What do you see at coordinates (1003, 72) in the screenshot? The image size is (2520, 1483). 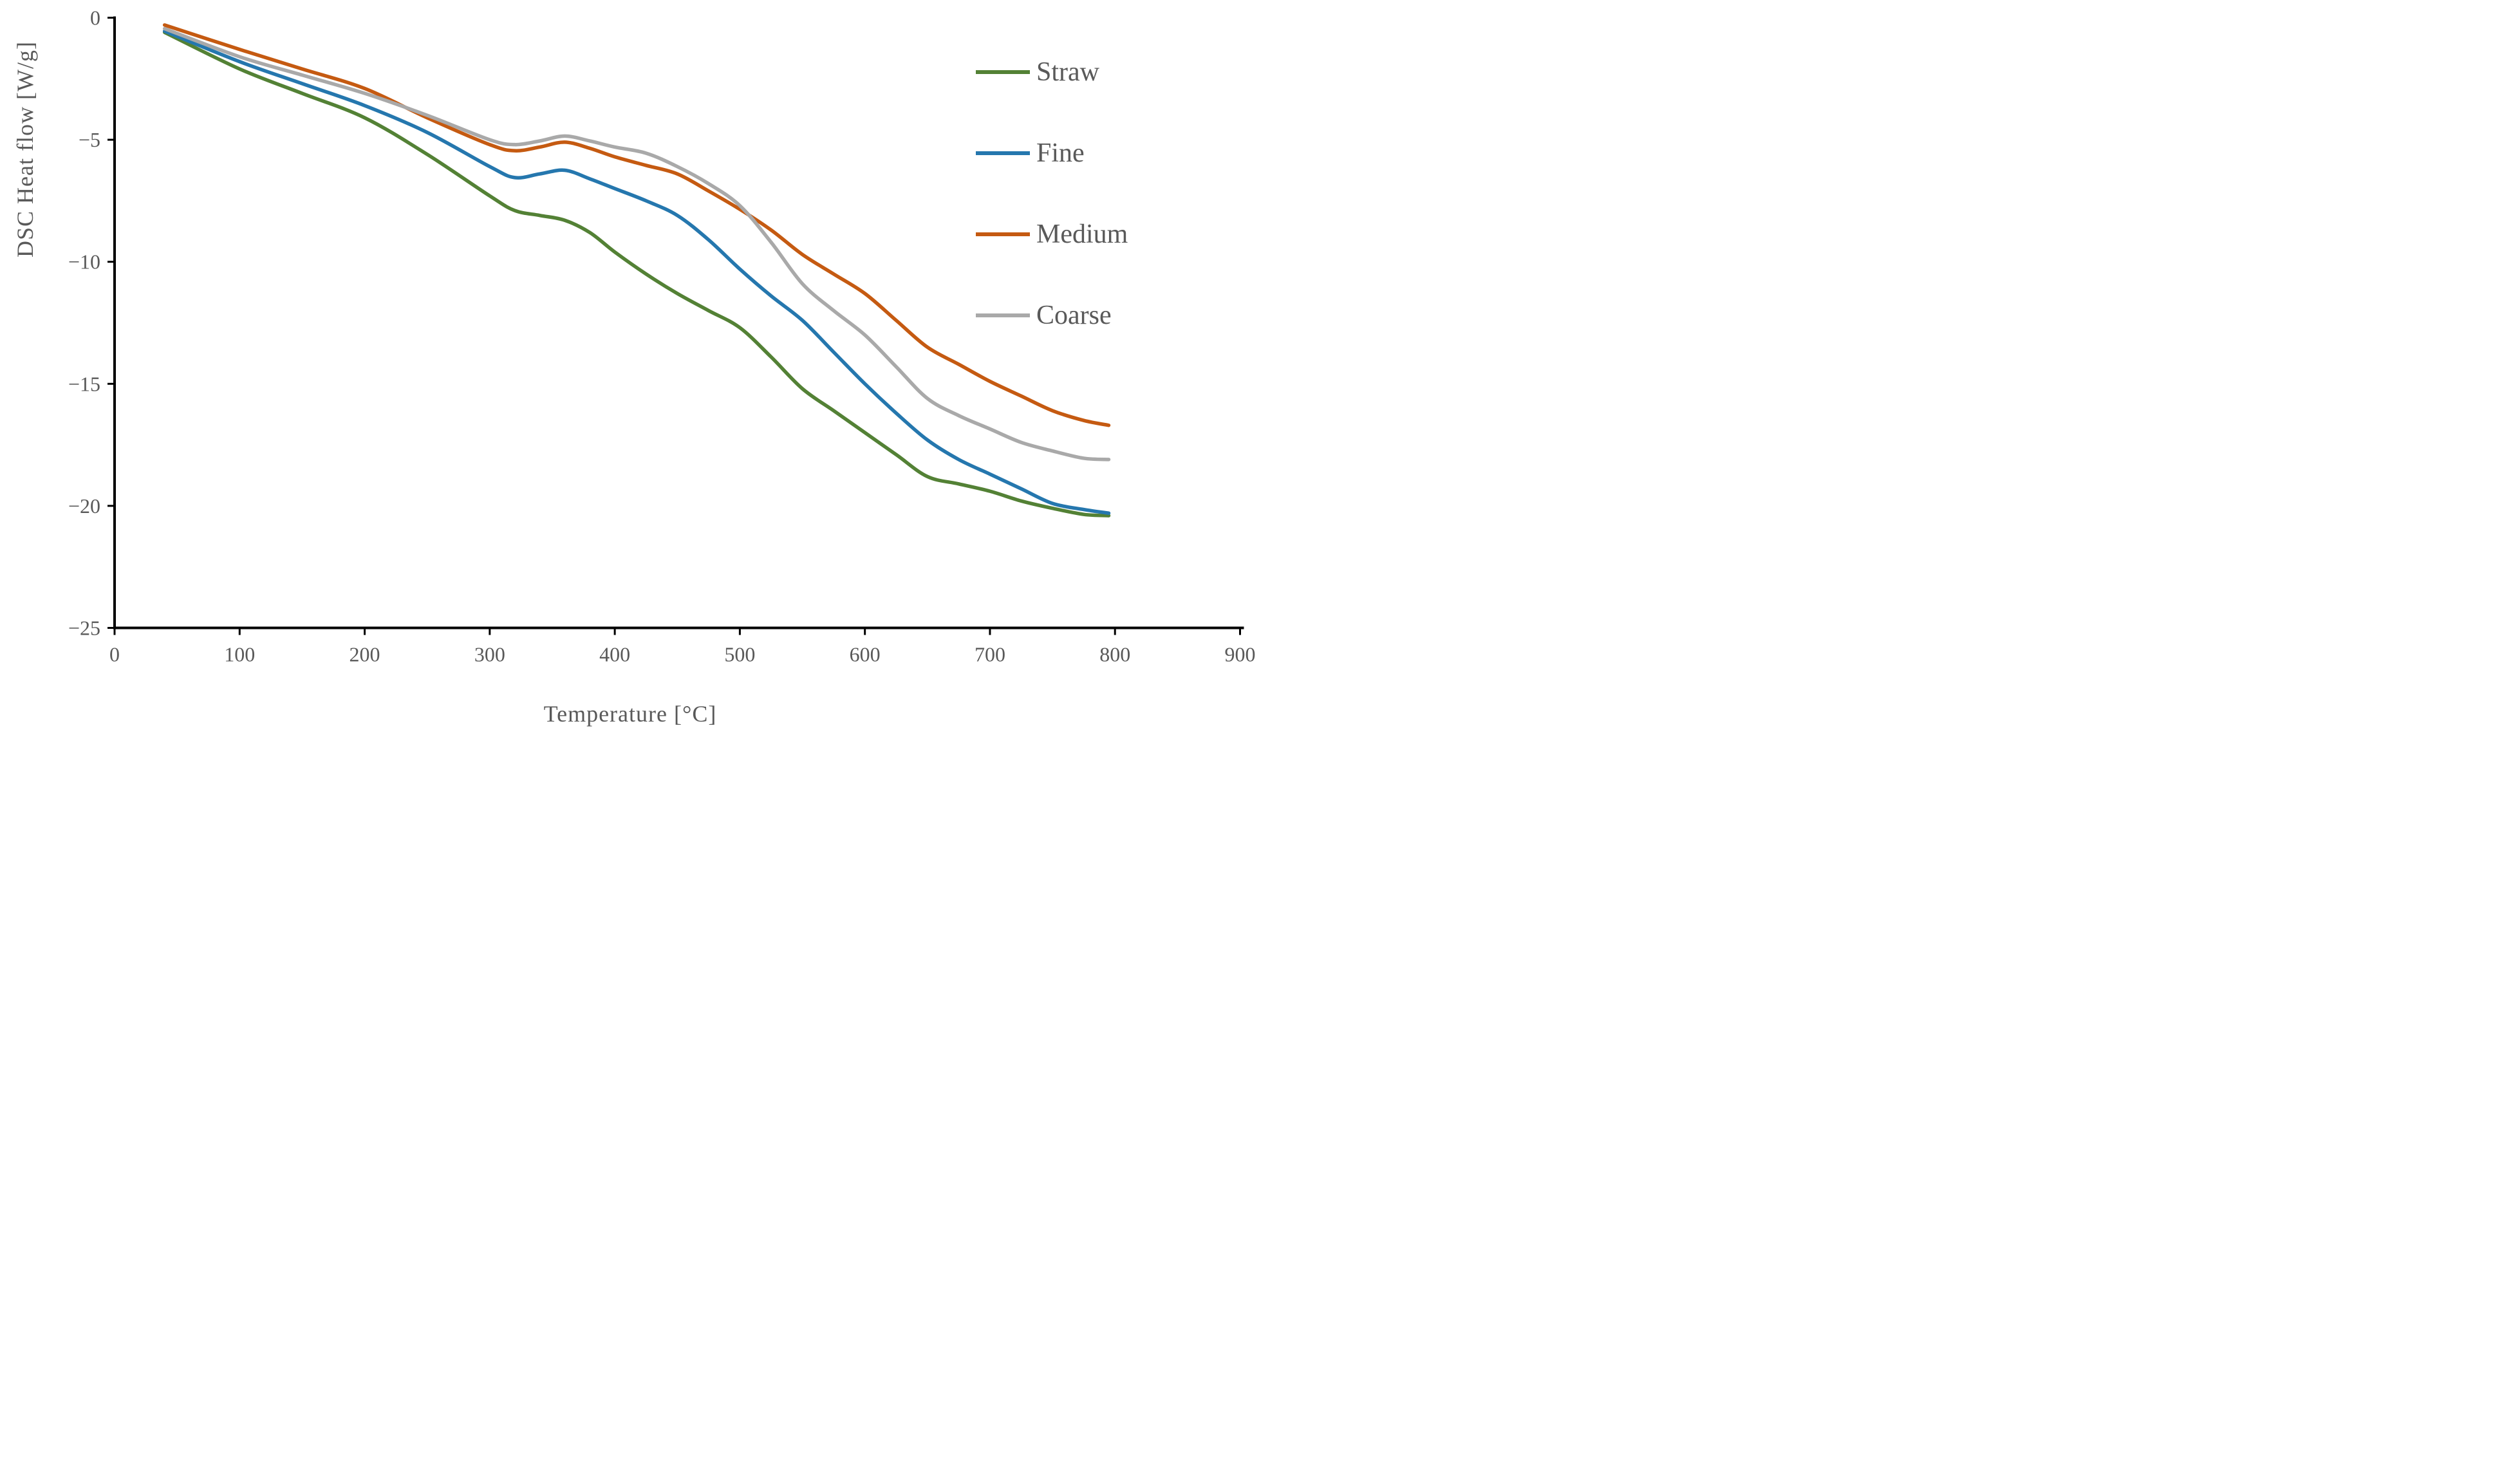 I see `legend-swatch-straw` at bounding box center [1003, 72].